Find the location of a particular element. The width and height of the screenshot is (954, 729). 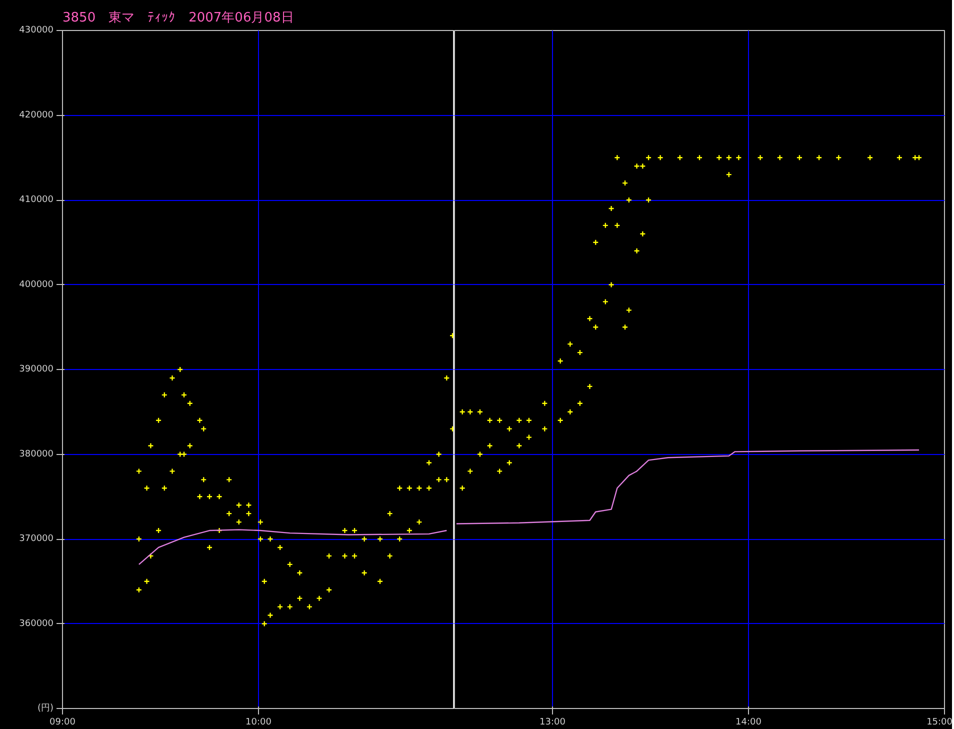

y-tick-label: 410000 is located at coordinates (36, 200).